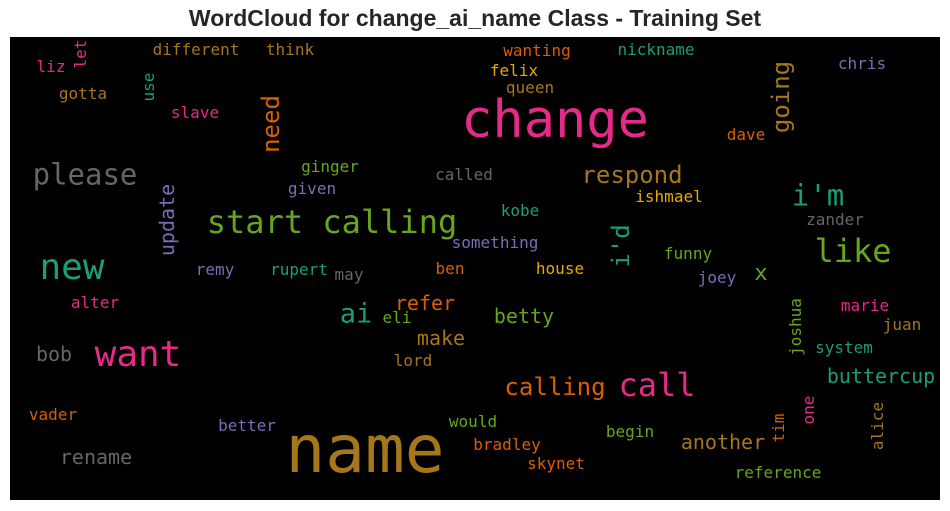  What do you see at coordinates (530, 87) in the screenshot?
I see `word-queen: queen` at bounding box center [530, 87].